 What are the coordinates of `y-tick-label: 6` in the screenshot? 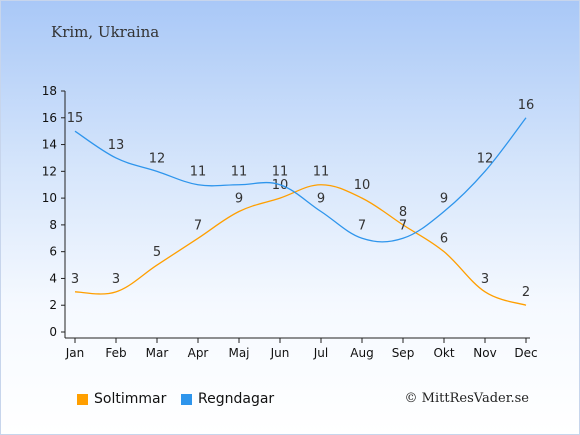 It's located at (53, 252).